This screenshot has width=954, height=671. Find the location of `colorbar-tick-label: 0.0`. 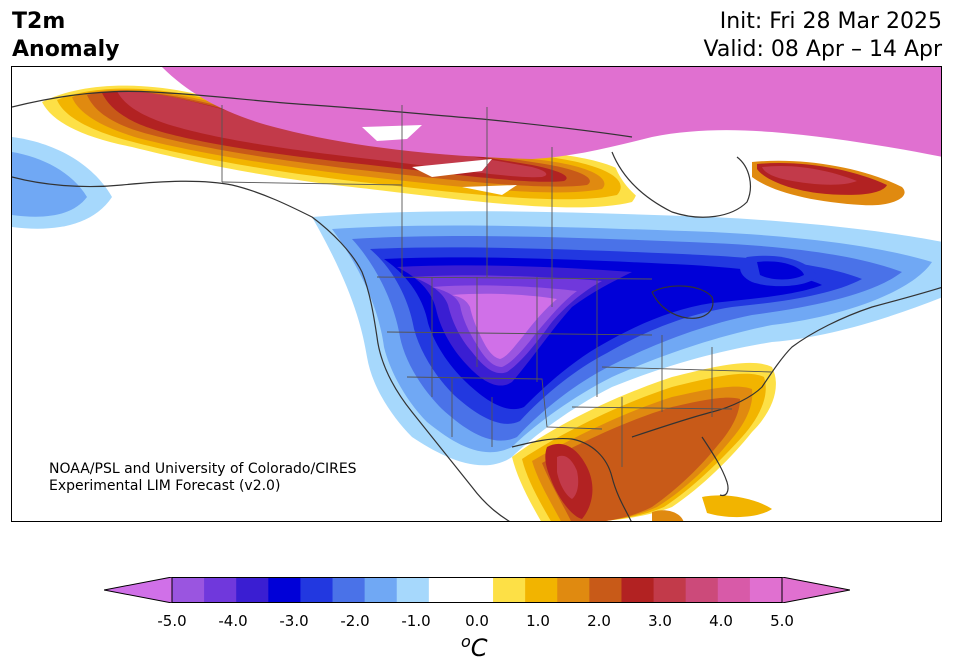

colorbar-tick-label: 0.0 is located at coordinates (477, 621).